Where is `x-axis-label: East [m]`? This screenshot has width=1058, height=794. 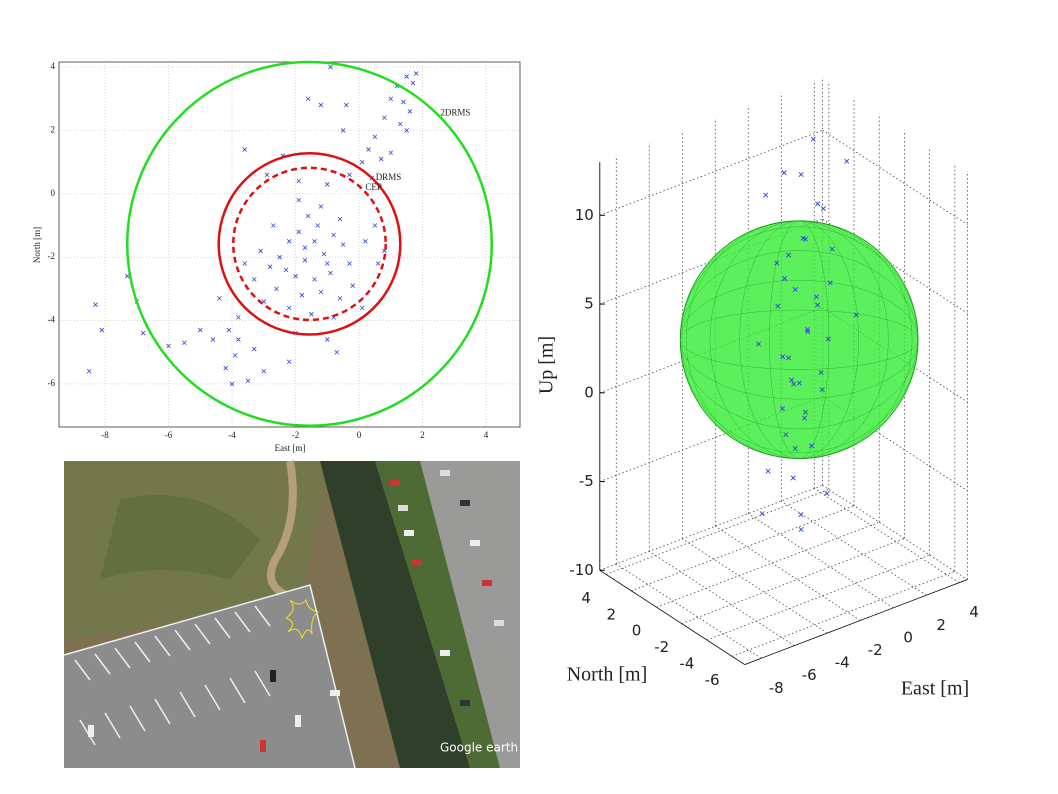
x-axis-label: East [m] is located at coordinates (290, 448).